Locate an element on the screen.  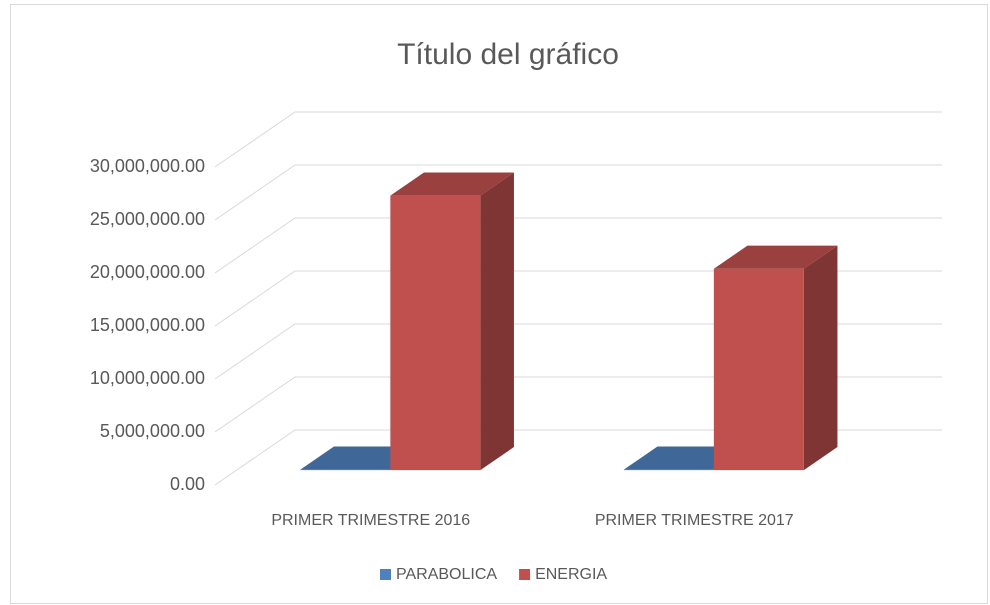
y-tick-label: 0.00 is located at coordinates (187, 484).